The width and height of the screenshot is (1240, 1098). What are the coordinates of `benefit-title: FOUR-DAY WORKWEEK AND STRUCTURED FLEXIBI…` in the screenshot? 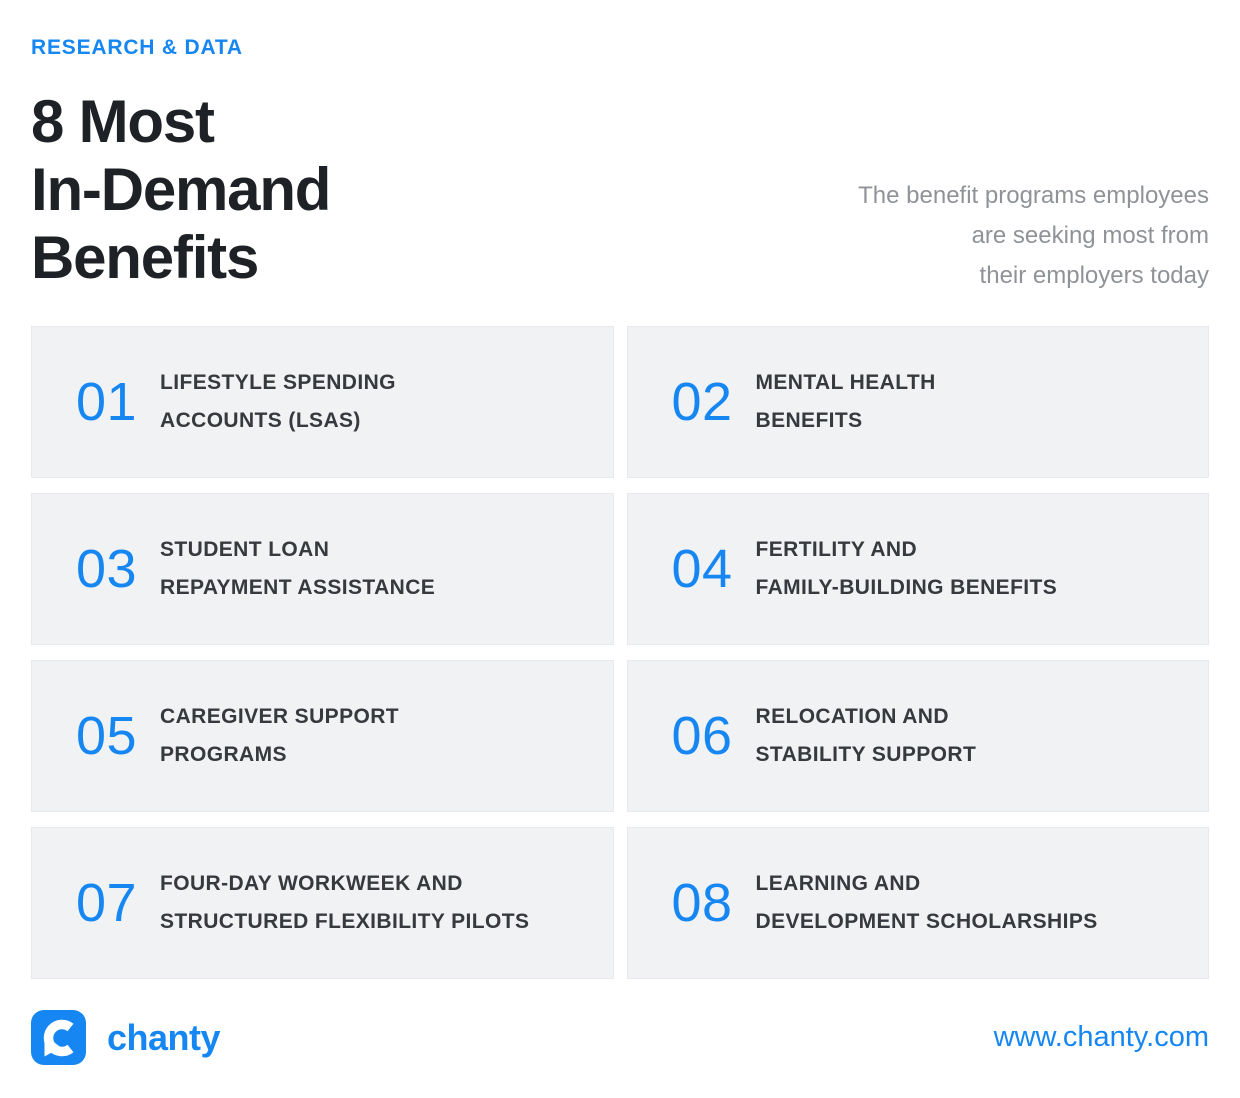 It's located at (344, 903).